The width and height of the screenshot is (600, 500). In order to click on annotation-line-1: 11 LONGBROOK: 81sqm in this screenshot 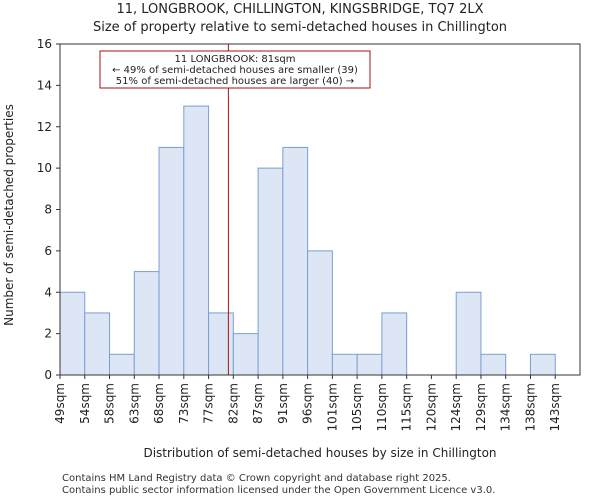, I will do `click(235, 59)`.